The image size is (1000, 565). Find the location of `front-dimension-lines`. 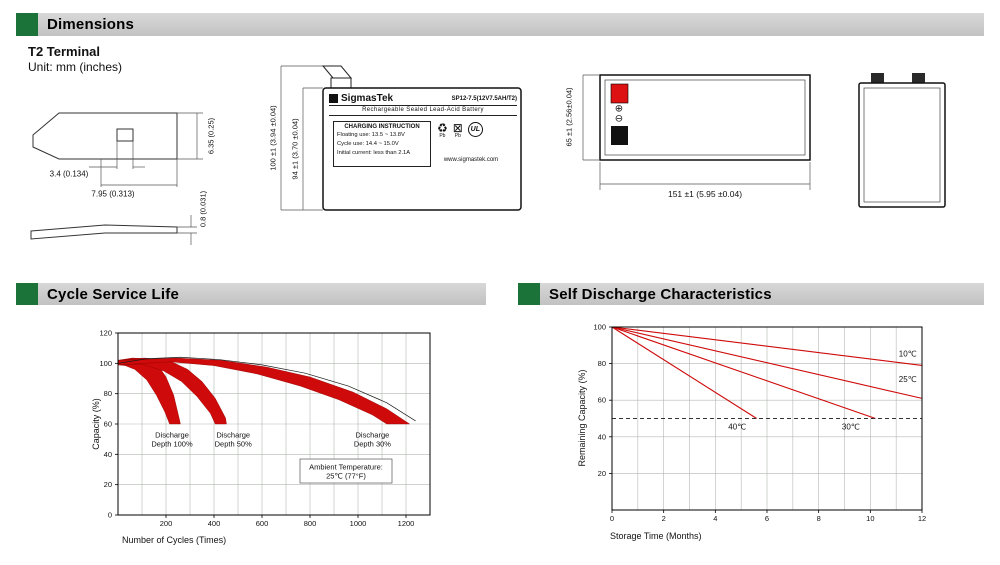

front-dimension-lines is located at coordinates (307, 138).